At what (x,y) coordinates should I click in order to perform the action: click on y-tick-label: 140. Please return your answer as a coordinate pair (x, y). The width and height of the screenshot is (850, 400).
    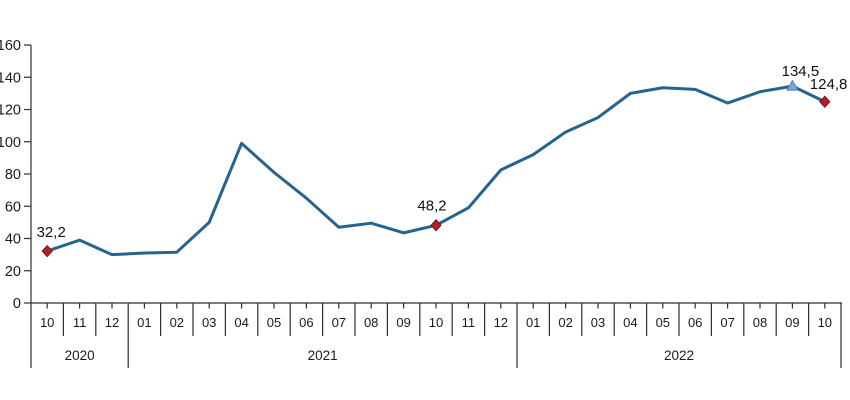
    Looking at the image, I should click on (10, 78).